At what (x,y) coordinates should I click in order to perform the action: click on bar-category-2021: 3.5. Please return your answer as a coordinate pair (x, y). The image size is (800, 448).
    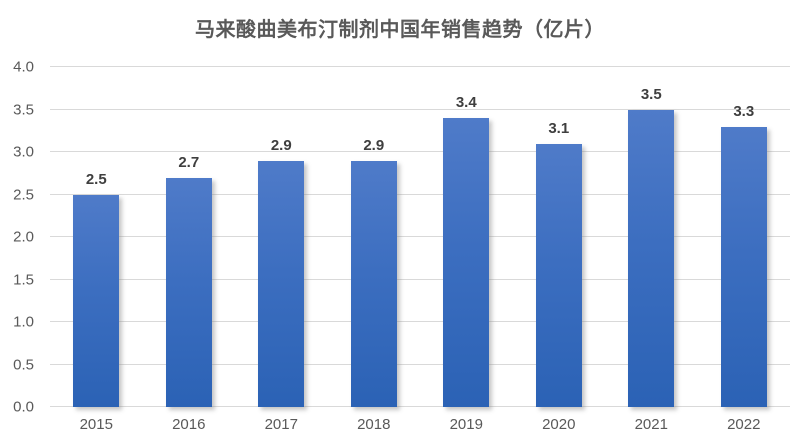
    Looking at the image, I should click on (651, 237).